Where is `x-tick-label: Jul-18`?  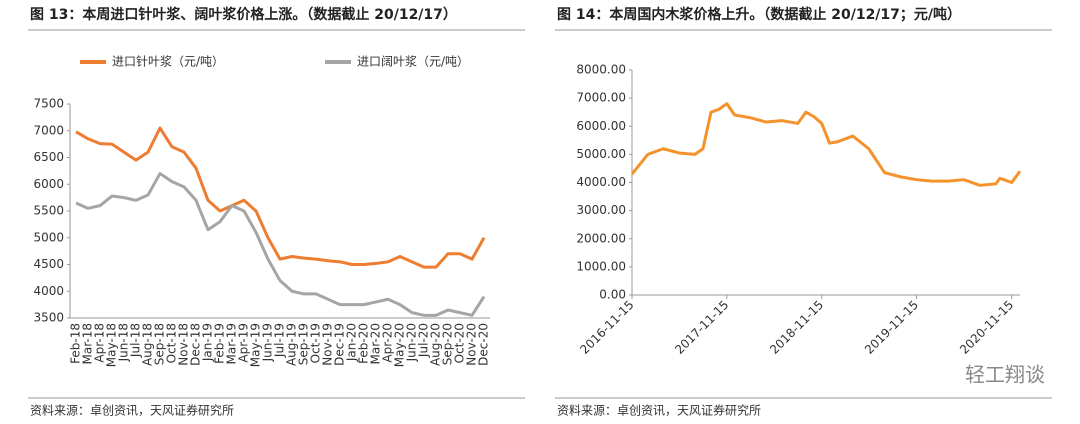 x-tick-label: Jul-18 is located at coordinates (136, 340).